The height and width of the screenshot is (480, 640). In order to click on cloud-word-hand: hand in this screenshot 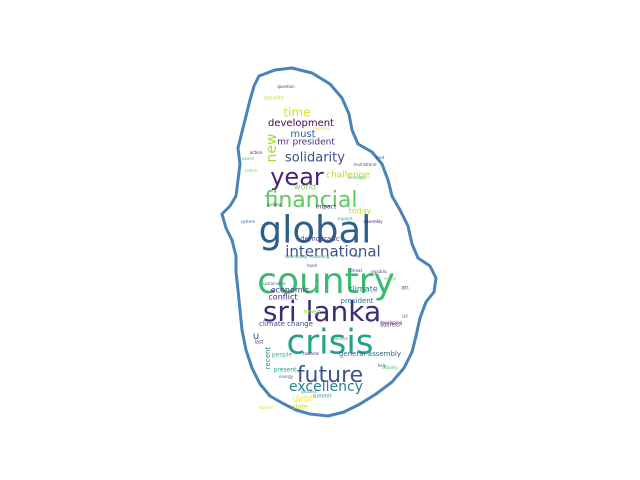, I will do `click(312, 265)`.